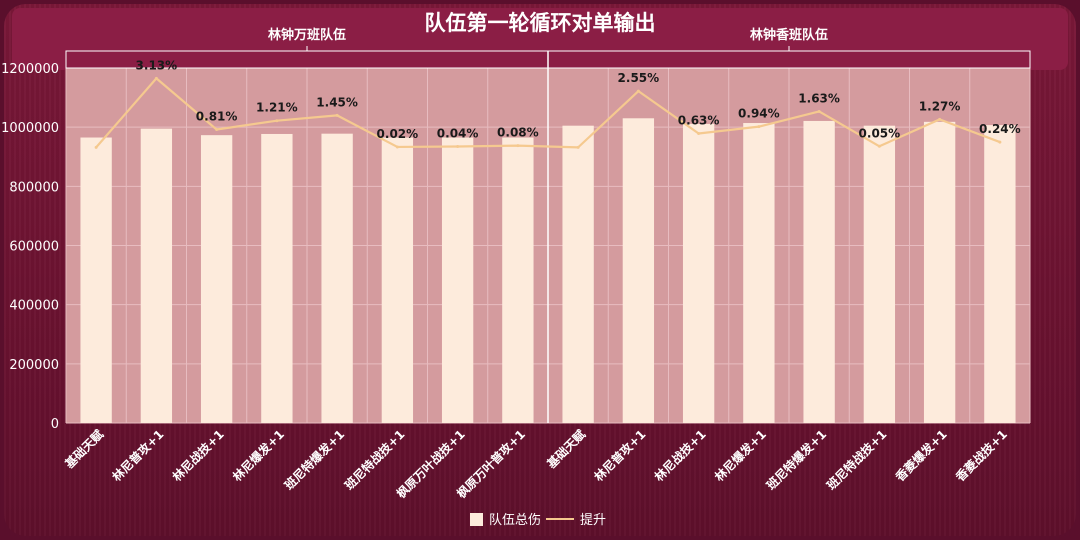 The image size is (1080, 540). Describe the element at coordinates (699, 120) in the screenshot. I see `data-label: 0.63%` at that location.